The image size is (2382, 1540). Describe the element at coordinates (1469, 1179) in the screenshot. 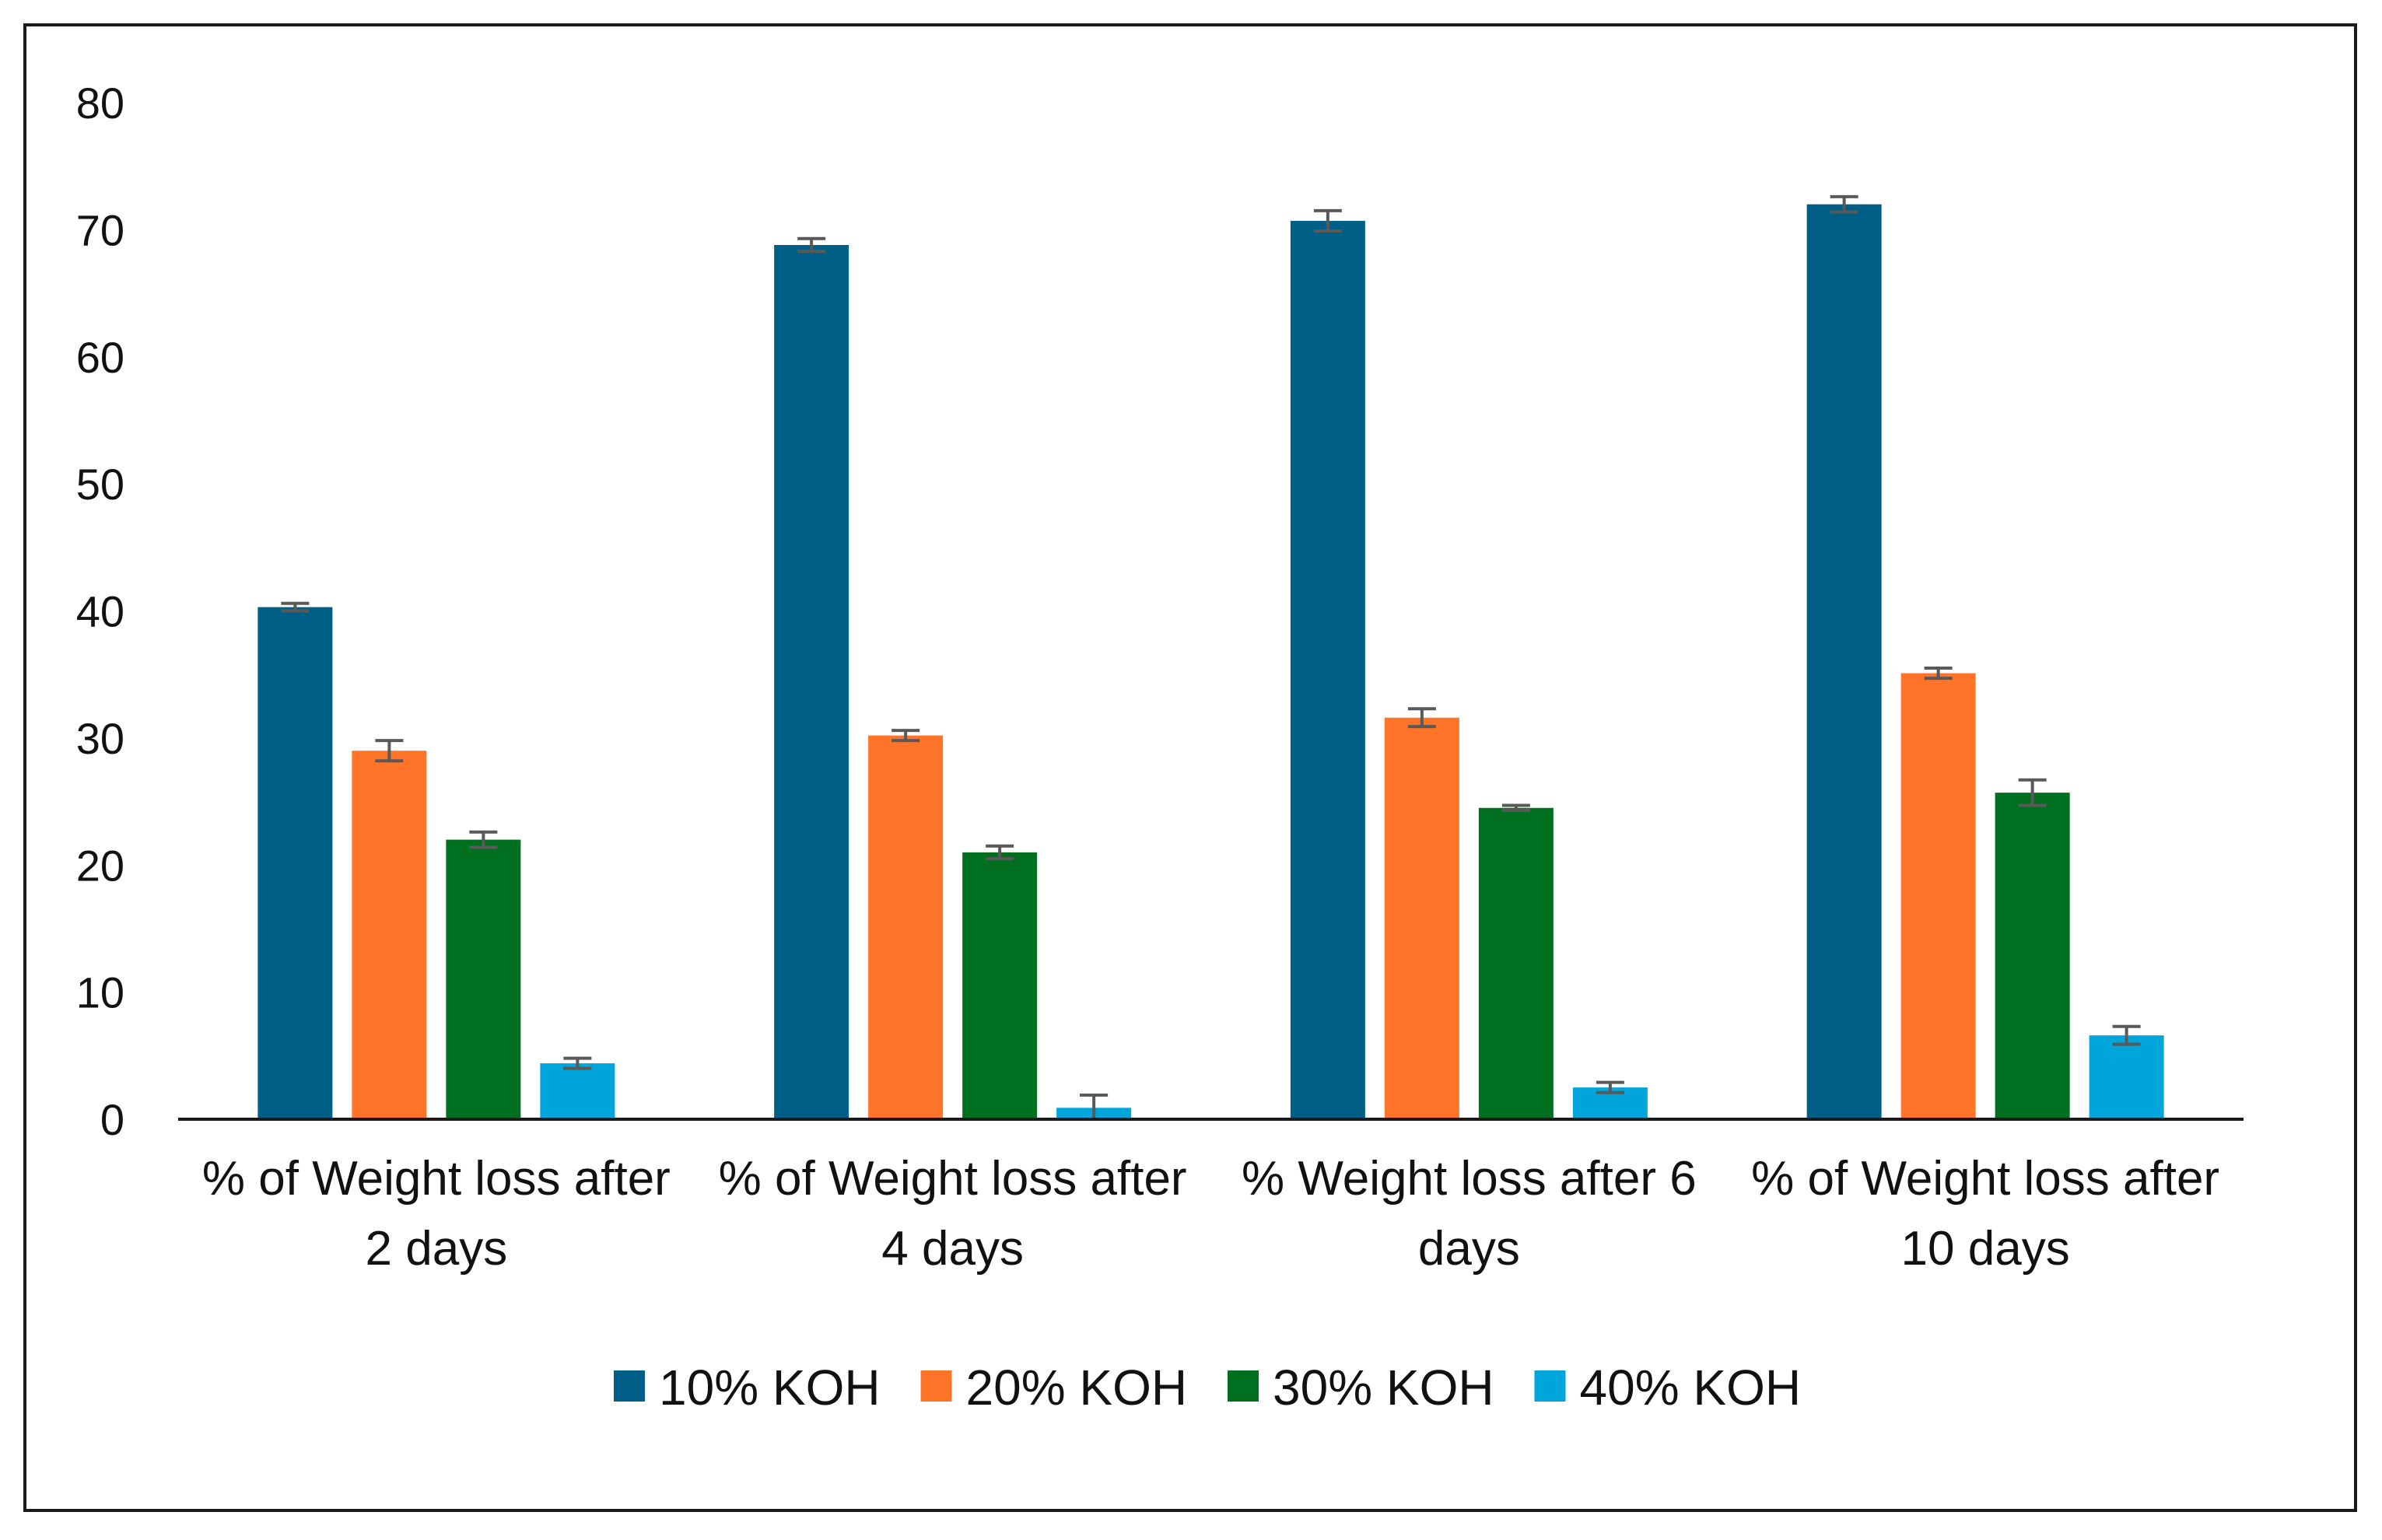

I see `x-category-label: % Weight loss after 6` at that location.